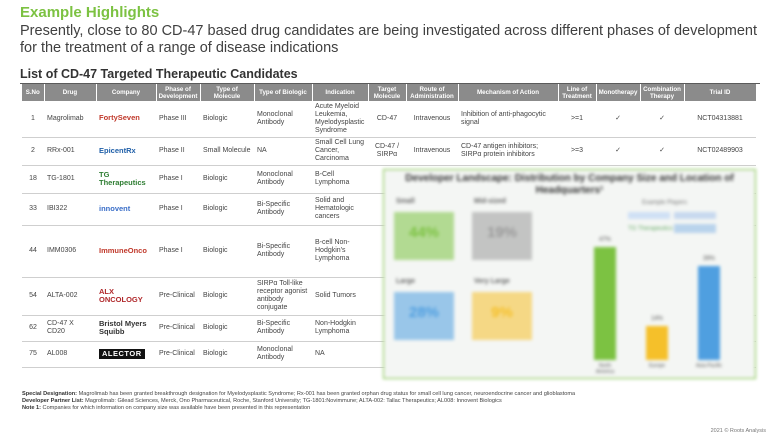  What do you see at coordinates (70, 354) in the screenshot?
I see `cell-drug: AL008` at bounding box center [70, 354].